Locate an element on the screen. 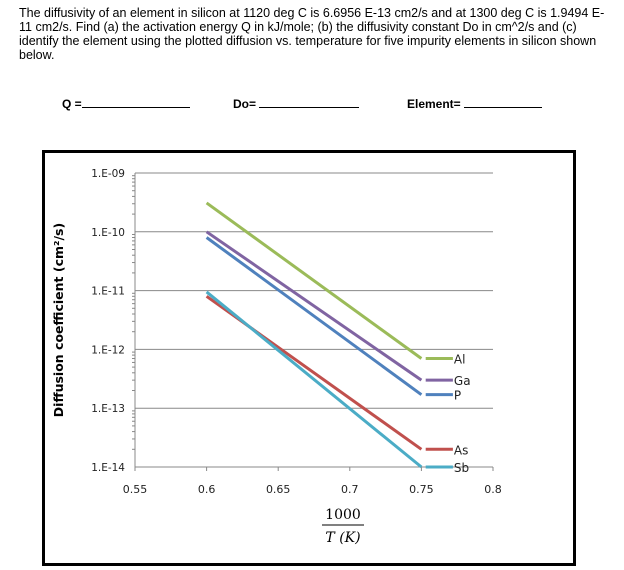 This screenshot has width=624, height=570. x-tick-label: 0.7 is located at coordinates (350, 489).